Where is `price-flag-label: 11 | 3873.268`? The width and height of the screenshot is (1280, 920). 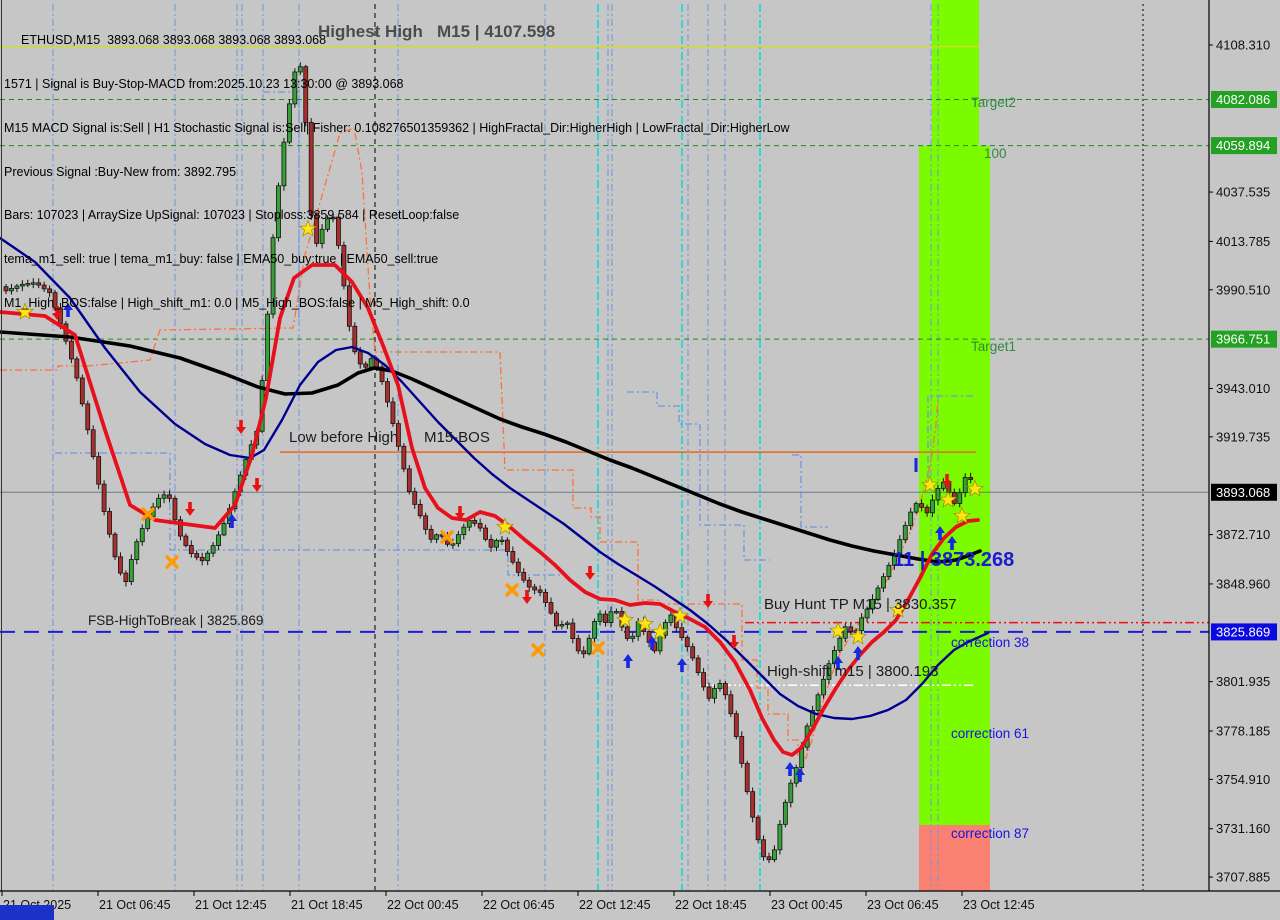 price-flag-label: 11 | 3873.268 is located at coordinates (954, 560).